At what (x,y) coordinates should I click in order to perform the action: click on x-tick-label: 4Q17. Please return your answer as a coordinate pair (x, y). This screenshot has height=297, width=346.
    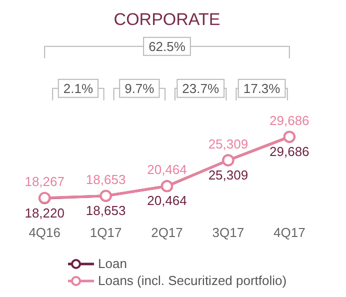
    Looking at the image, I should click on (289, 232).